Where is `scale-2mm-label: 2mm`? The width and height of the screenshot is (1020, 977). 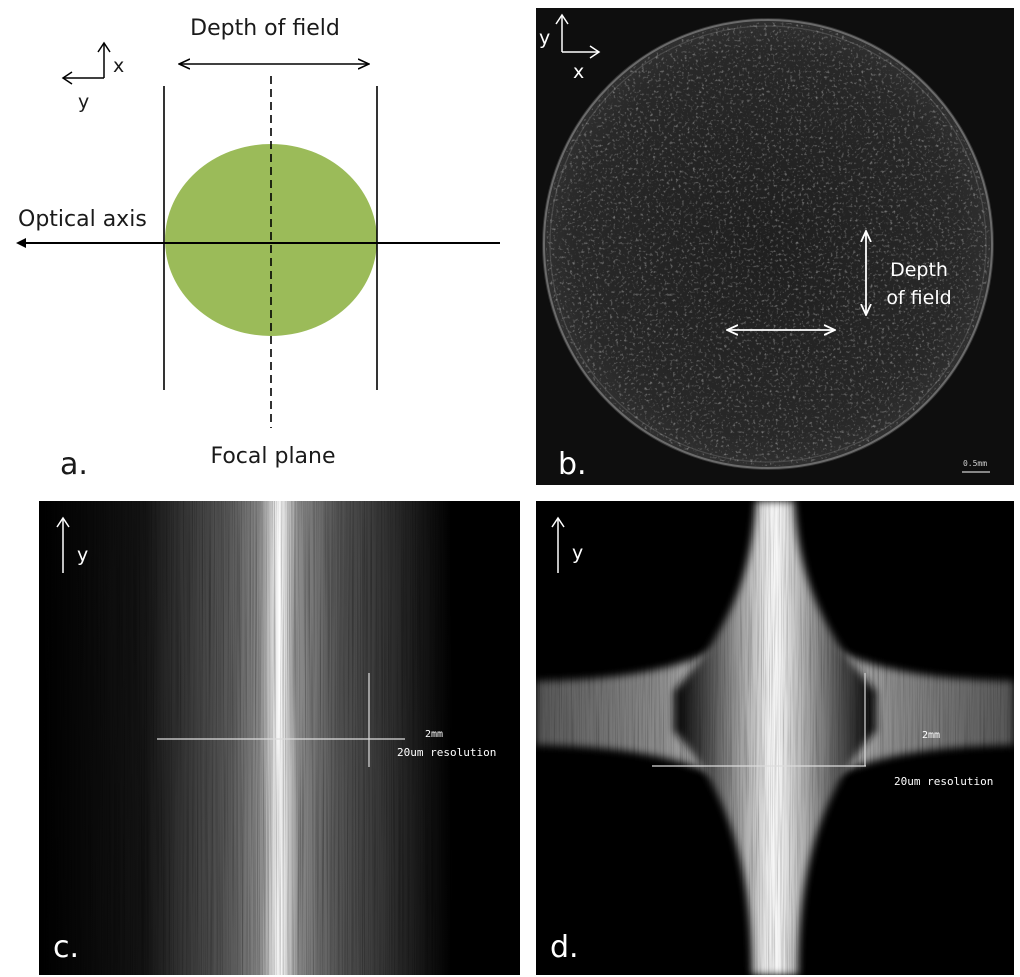
scale-2mm-label: 2mm is located at coordinates (434, 734).